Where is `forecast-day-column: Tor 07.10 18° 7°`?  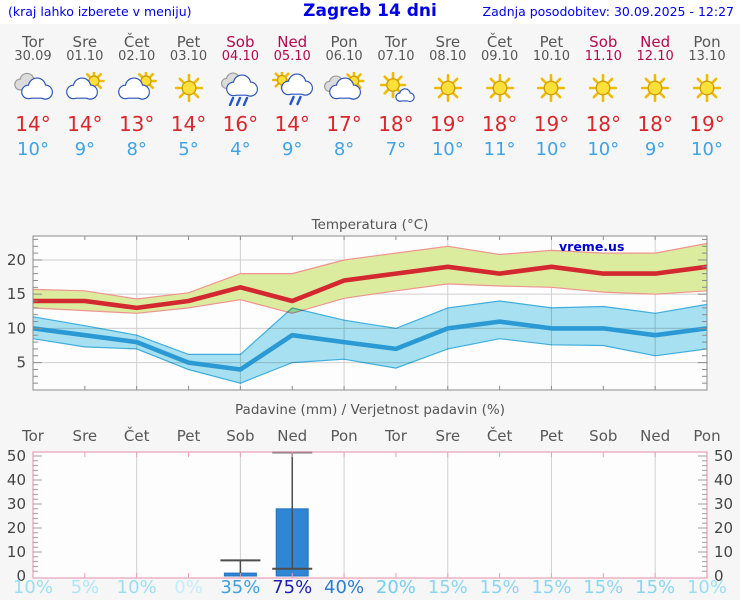
forecast-day-column: Tor 07.10 18° 7° is located at coordinates (396, 95).